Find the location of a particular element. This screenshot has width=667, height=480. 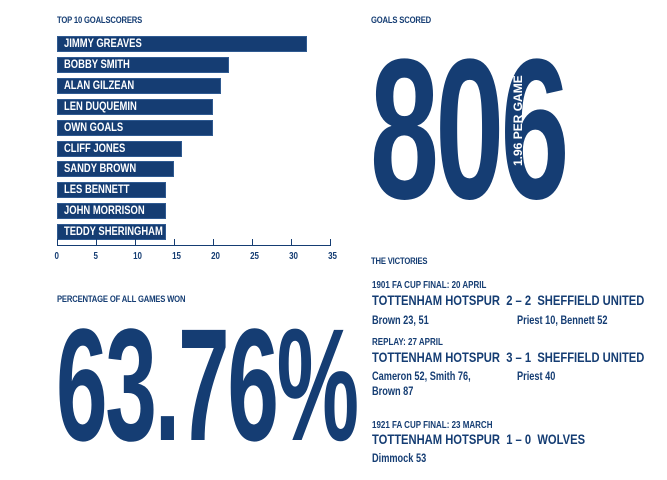

match-2-result: TOTTENHAM HOTSPUR 3 – 1 SHEFFIELD UNITED is located at coordinates (508, 357).